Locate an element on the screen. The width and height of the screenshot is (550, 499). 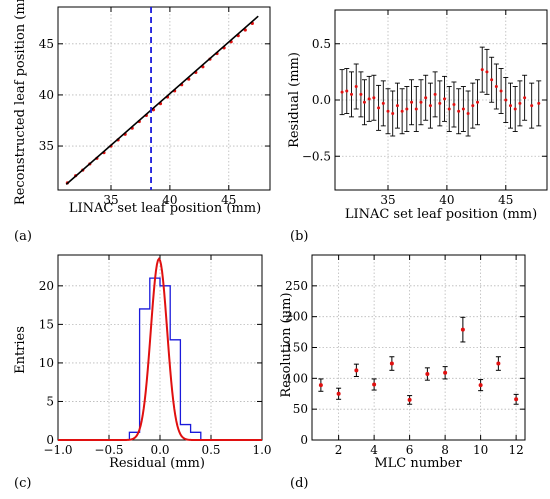
panel-a-ytick-label: 35 is located at coordinates (46, 146).